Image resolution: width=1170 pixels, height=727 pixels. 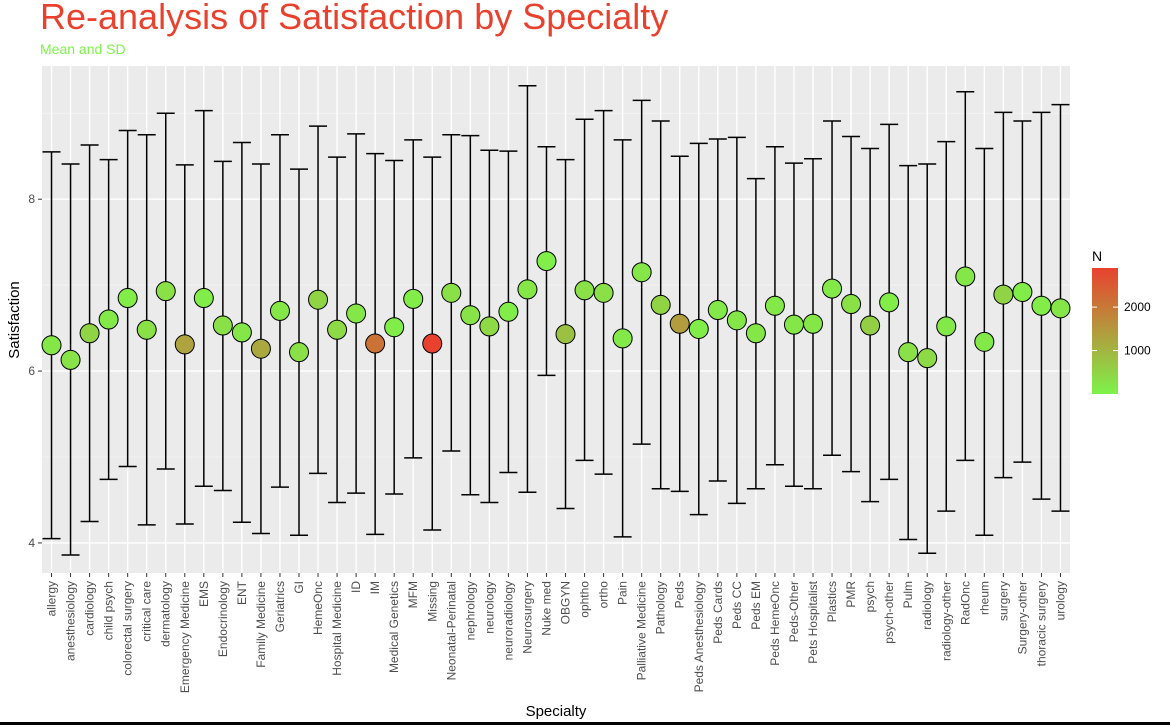 I want to click on point-radiology, so click(x=927, y=358).